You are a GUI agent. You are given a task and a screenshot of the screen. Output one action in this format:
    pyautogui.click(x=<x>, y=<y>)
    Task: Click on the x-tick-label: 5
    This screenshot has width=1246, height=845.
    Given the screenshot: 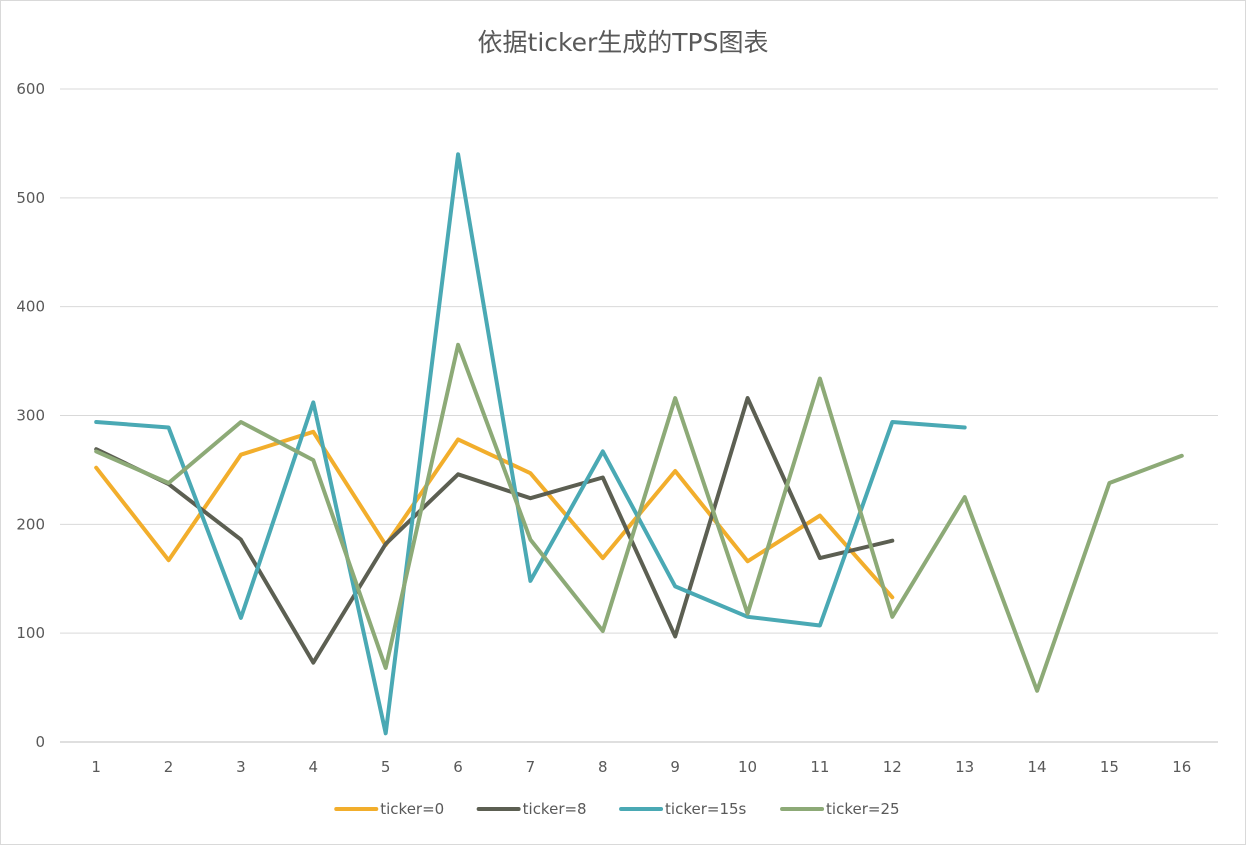 What is the action you would take?
    pyautogui.click(x=386, y=767)
    